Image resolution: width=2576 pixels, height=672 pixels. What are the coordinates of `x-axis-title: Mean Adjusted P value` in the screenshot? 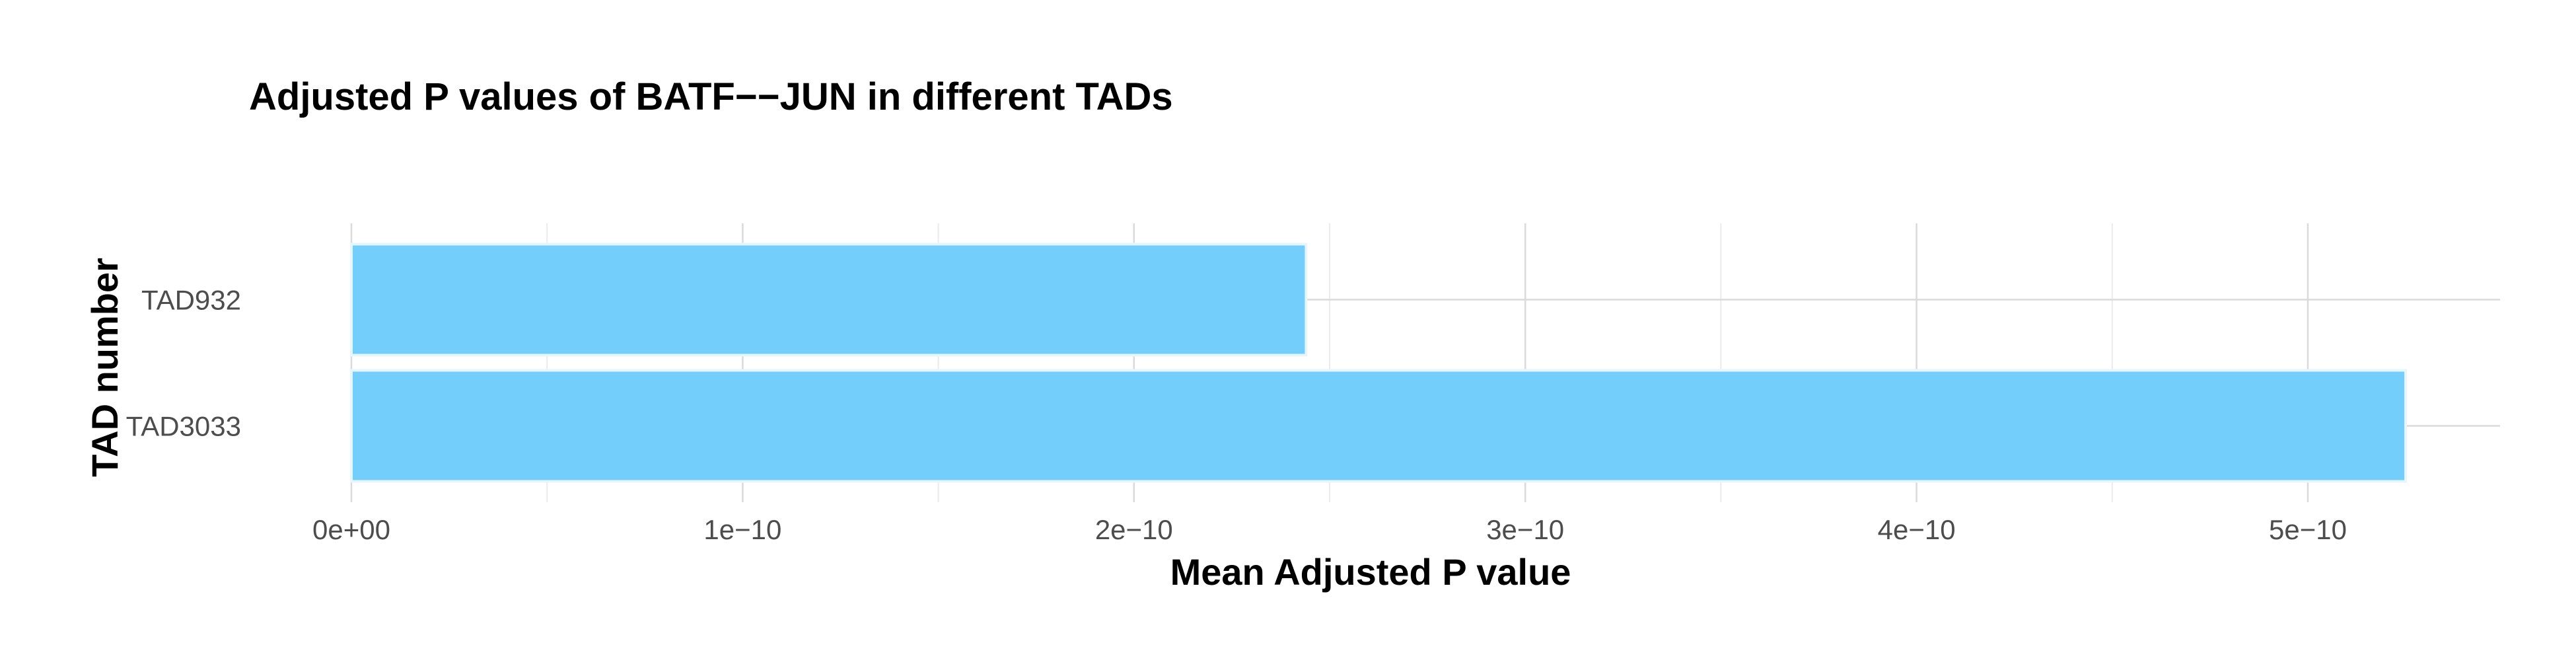 It's located at (1370, 572).